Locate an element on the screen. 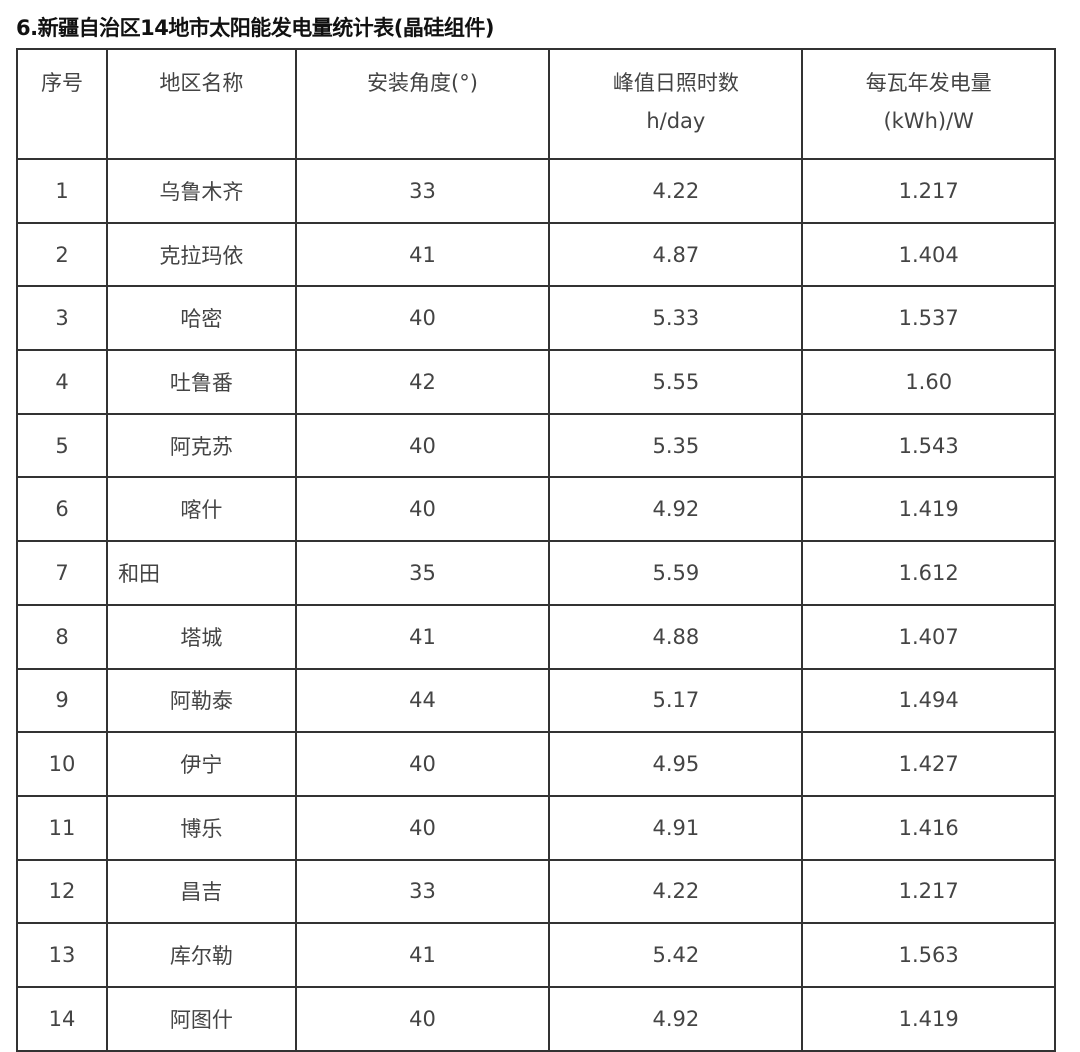  cell-annual-output: 1.407 is located at coordinates (928, 636).